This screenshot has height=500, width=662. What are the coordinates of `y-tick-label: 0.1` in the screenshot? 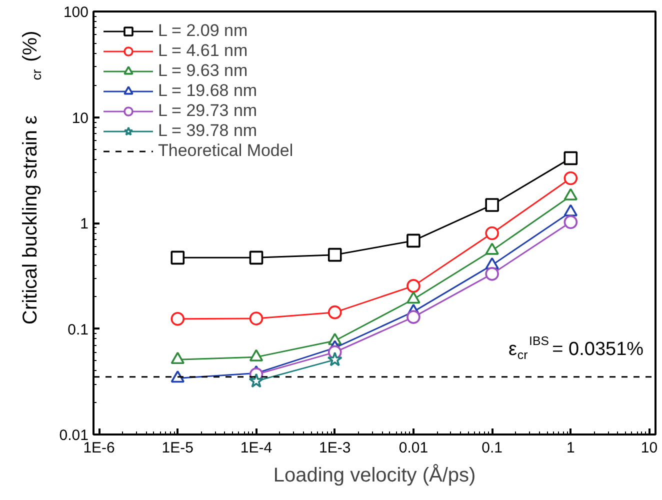 It's located at (78, 329).